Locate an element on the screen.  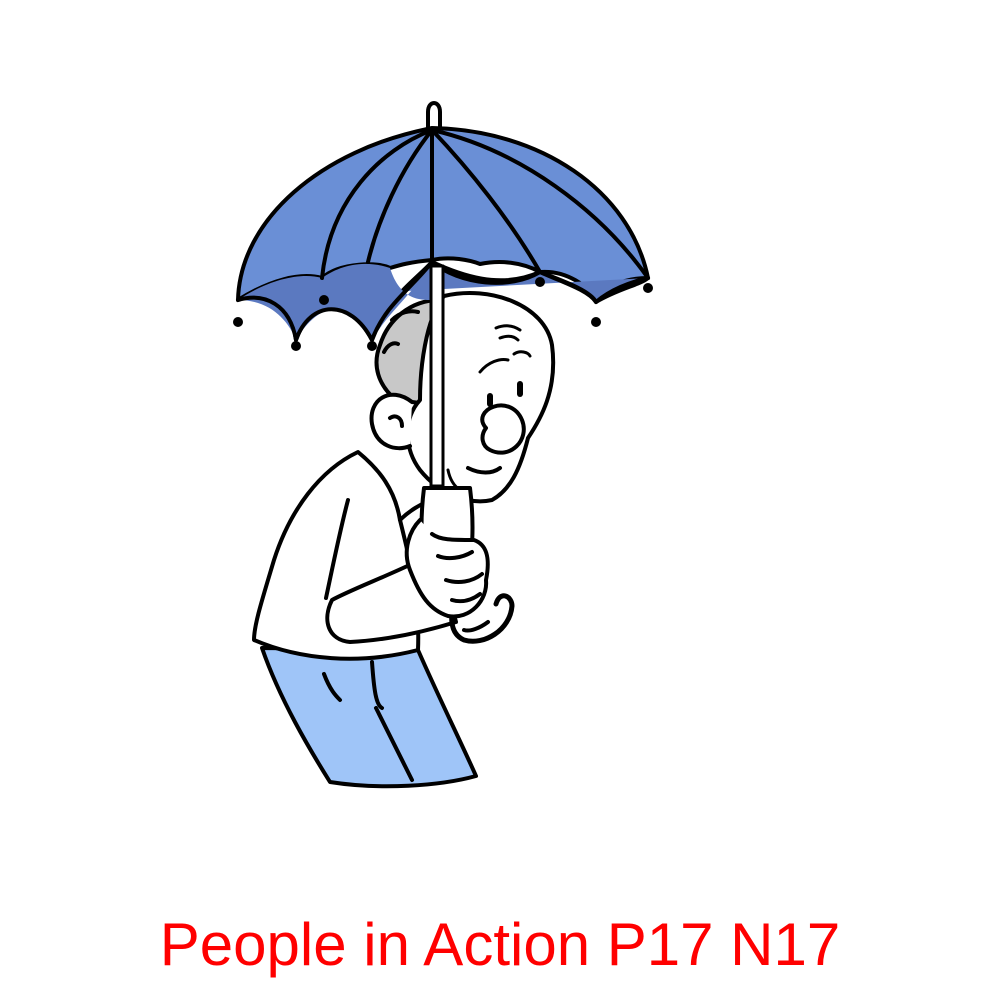
image-caption: People in Action P17 N17 is located at coordinates (500, 945).